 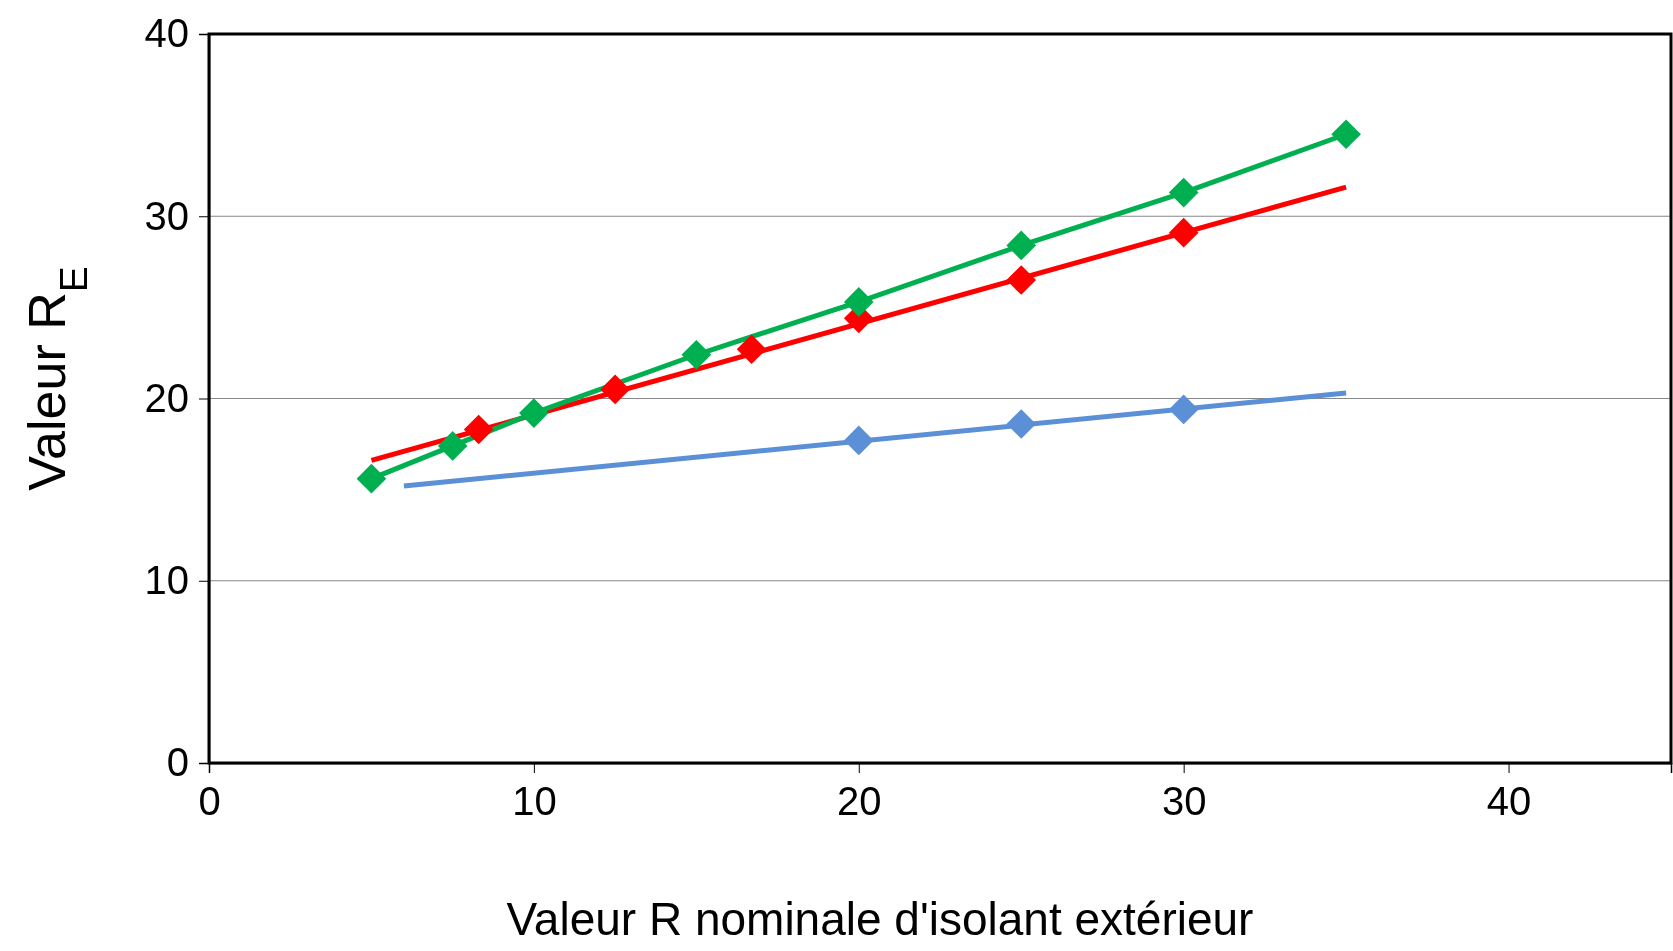 What do you see at coordinates (166, 215) in the screenshot?
I see `y-tick-label: 30` at bounding box center [166, 215].